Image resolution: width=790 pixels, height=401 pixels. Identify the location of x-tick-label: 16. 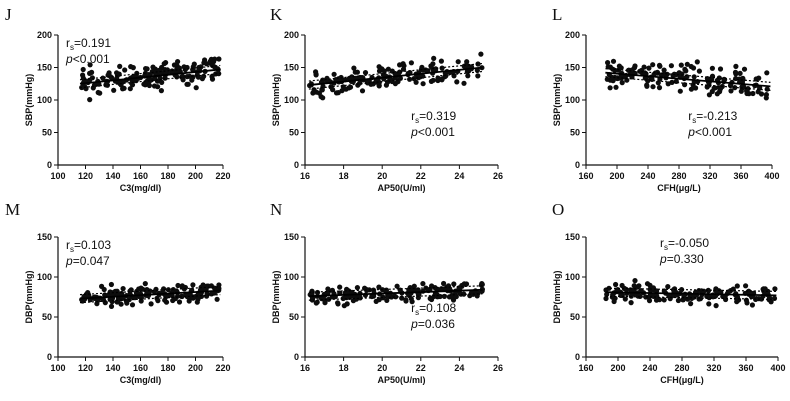
(305, 176).